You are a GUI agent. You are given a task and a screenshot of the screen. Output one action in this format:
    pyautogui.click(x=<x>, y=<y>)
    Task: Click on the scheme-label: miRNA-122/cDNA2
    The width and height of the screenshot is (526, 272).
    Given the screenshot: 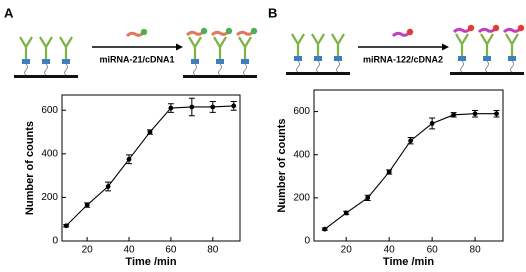 What is the action you would take?
    pyautogui.click(x=403, y=59)
    